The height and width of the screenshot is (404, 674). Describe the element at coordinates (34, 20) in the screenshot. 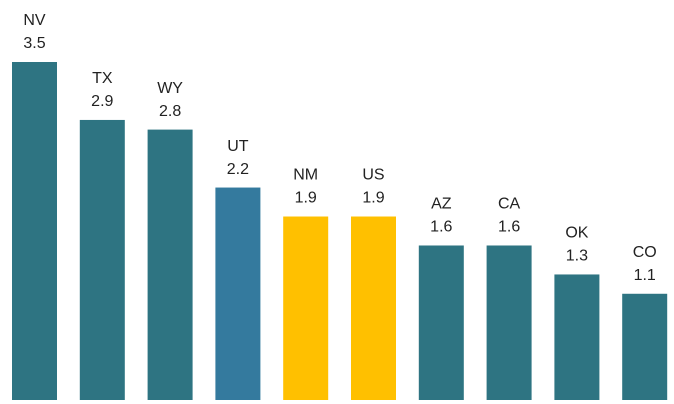

I see `category-label: NV` at that location.